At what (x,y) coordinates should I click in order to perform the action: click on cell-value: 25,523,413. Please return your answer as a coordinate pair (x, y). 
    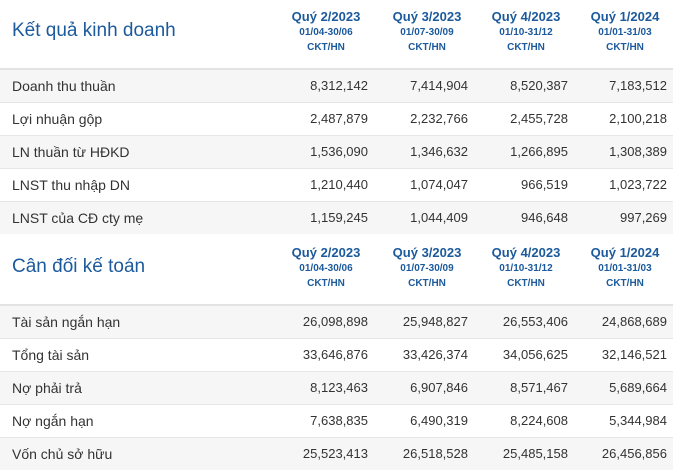
    Looking at the image, I should click on (335, 453).